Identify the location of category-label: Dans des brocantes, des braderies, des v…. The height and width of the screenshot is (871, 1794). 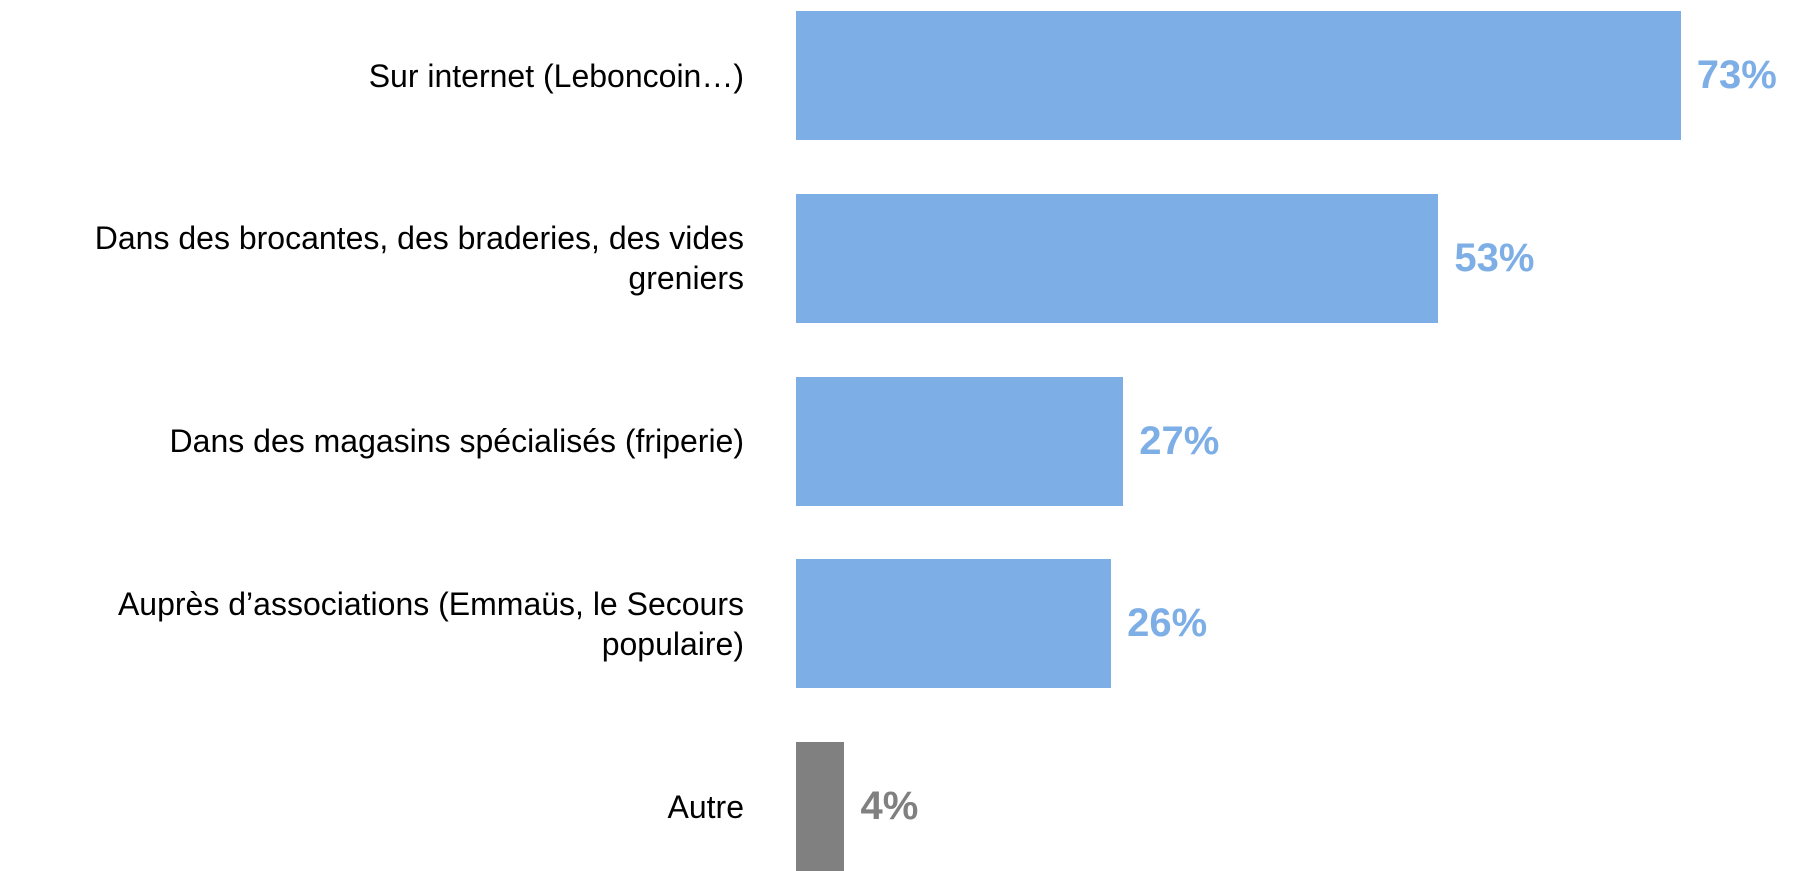
(419, 258).